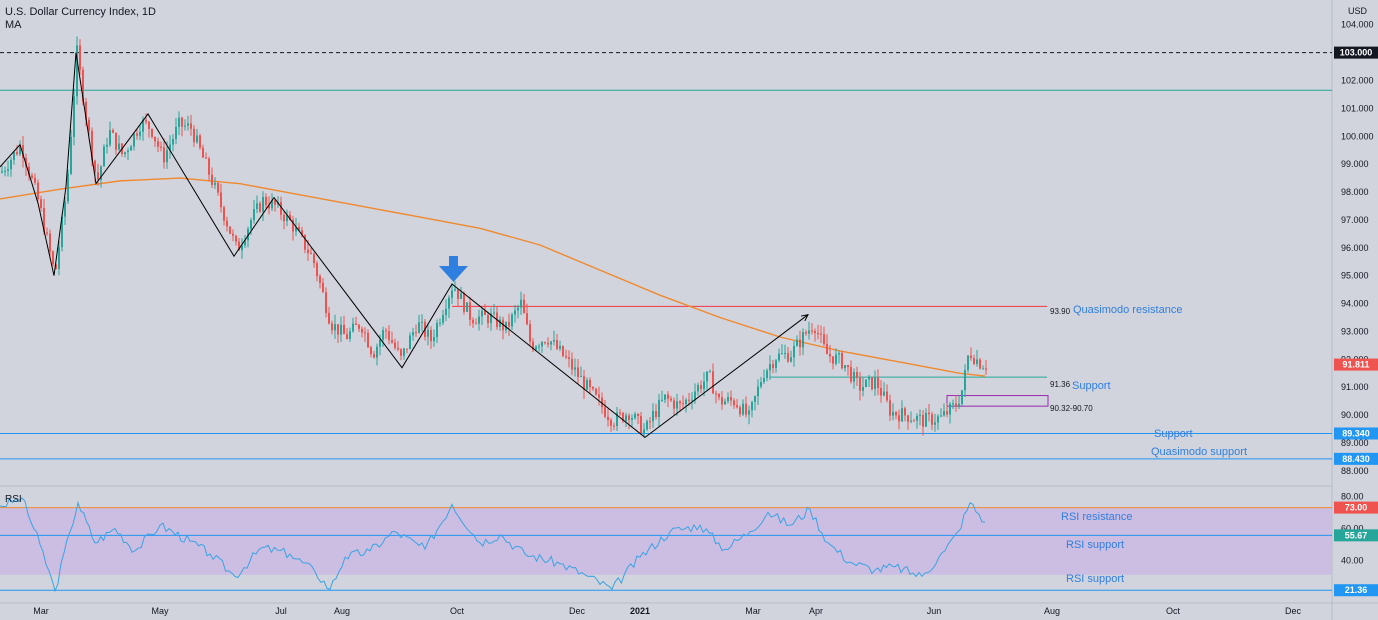 The width and height of the screenshot is (1378, 620). Describe the element at coordinates (160, 611) in the screenshot. I see `time-tick-label: May` at that location.